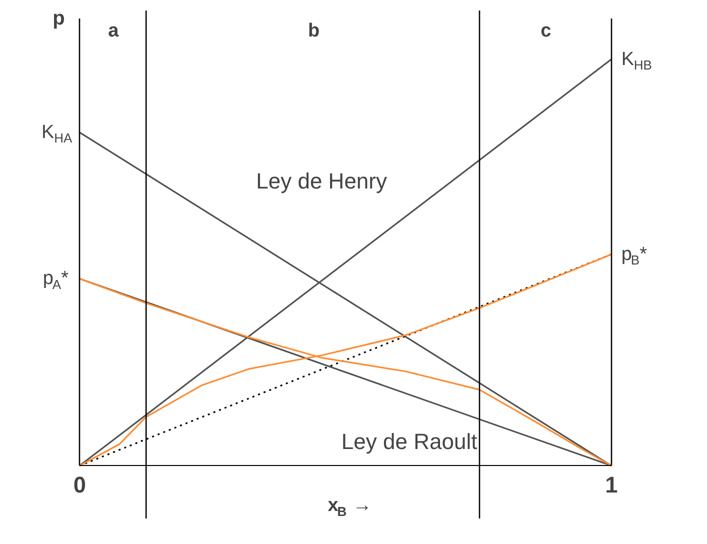  What do you see at coordinates (409, 441) in the screenshot?
I see `annotation: Ley de Raoult` at bounding box center [409, 441].